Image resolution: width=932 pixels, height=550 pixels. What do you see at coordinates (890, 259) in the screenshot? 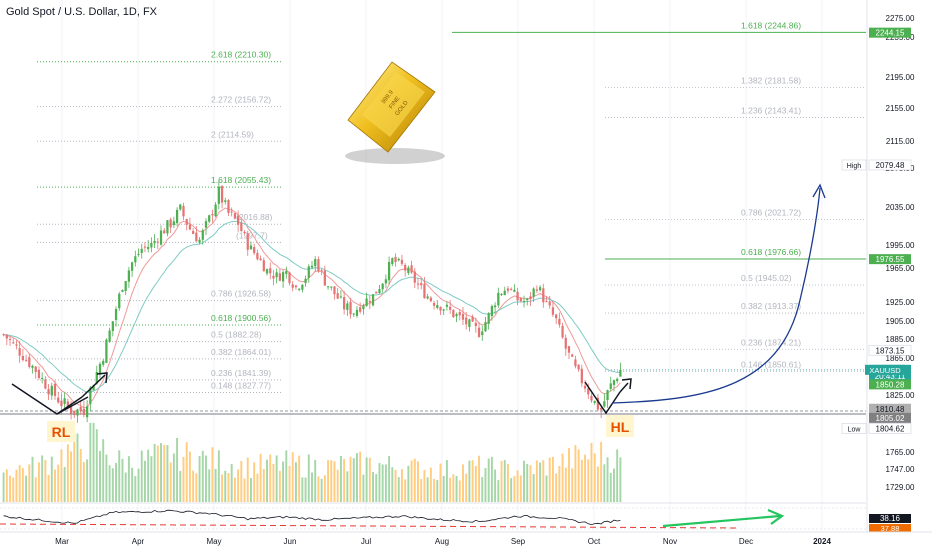
I see `price-label-text: 1976.55` at bounding box center [890, 259].